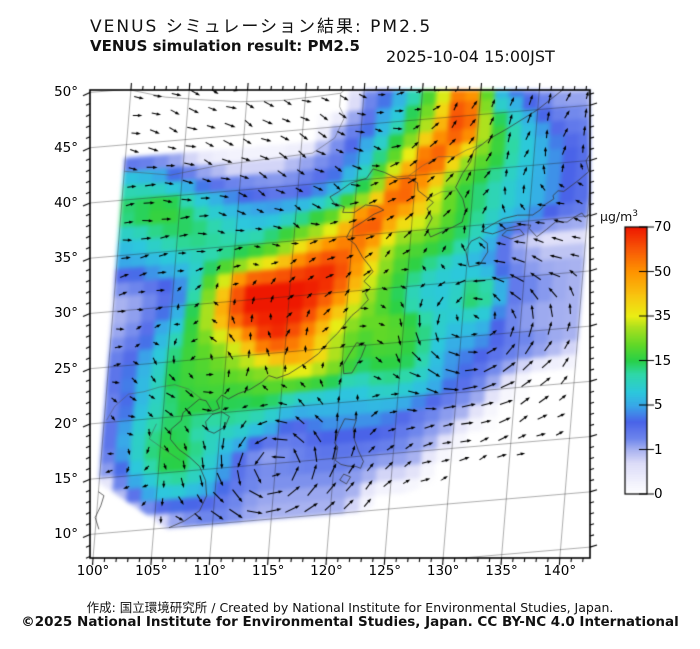 The height and width of the screenshot is (649, 700). I want to click on lon-tick-label: 135°, so click(501, 571).